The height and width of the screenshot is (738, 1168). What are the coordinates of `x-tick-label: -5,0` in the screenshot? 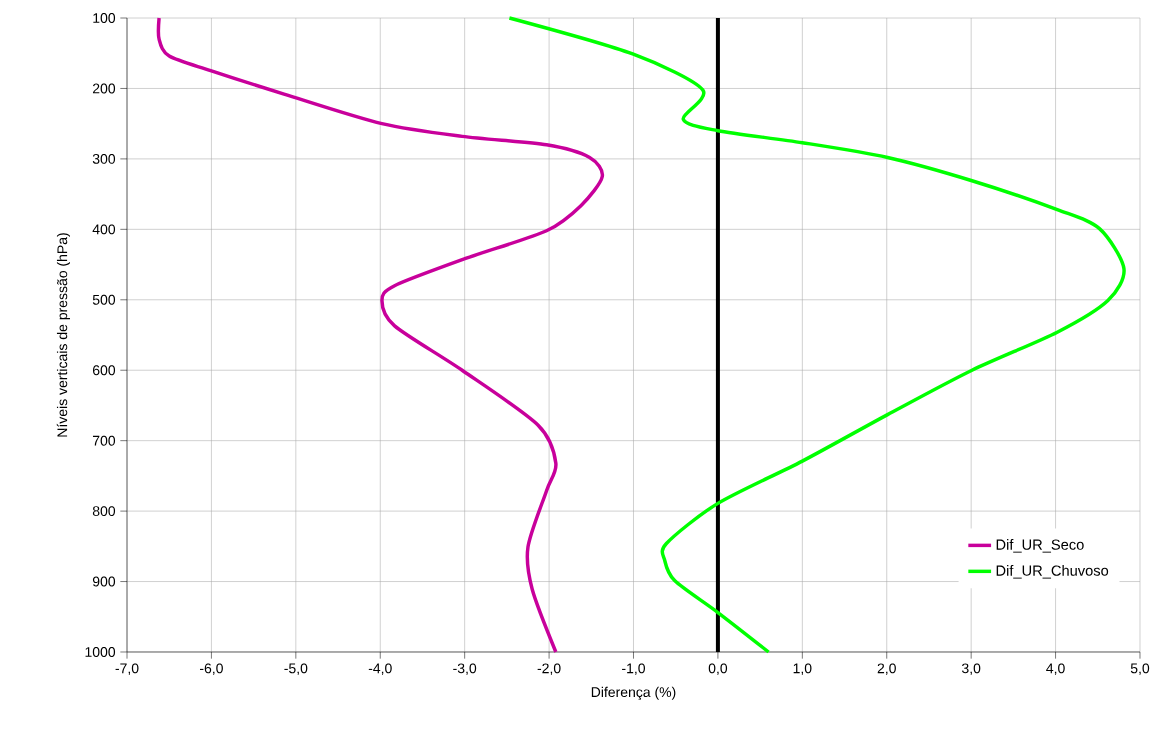 It's located at (296, 669).